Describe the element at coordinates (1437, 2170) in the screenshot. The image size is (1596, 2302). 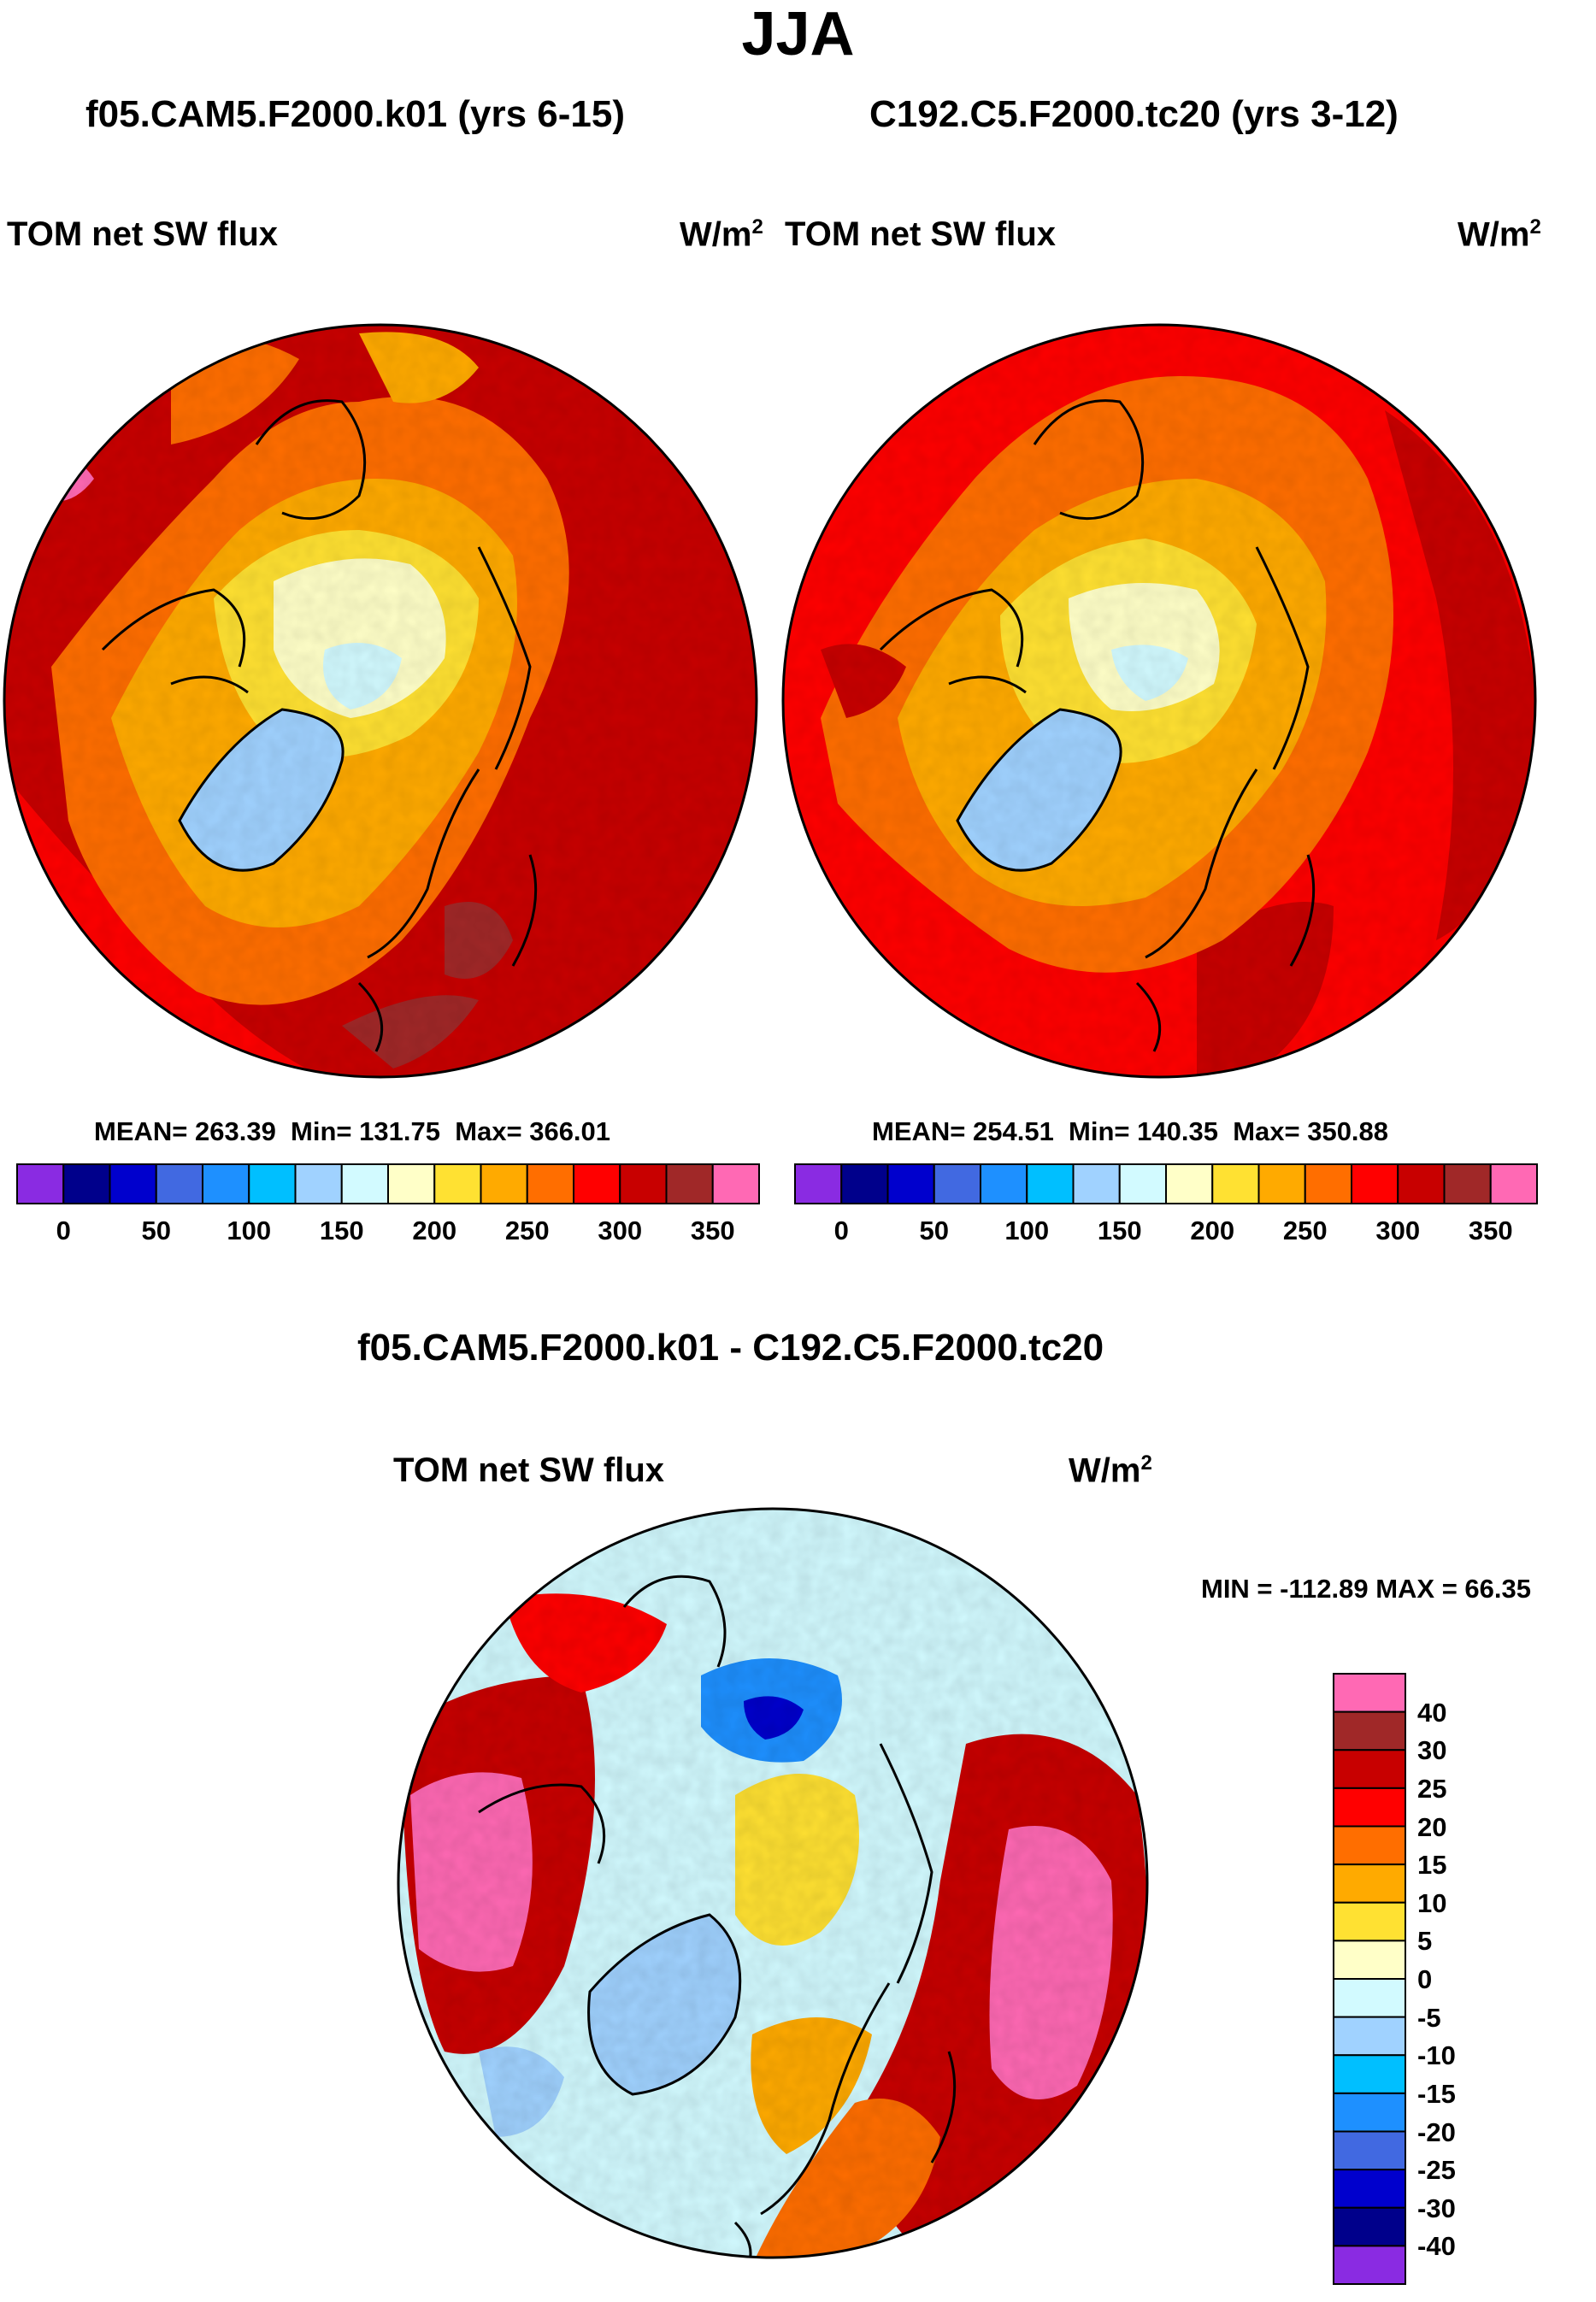
I see `colorbar-tick-label: -25` at that location.